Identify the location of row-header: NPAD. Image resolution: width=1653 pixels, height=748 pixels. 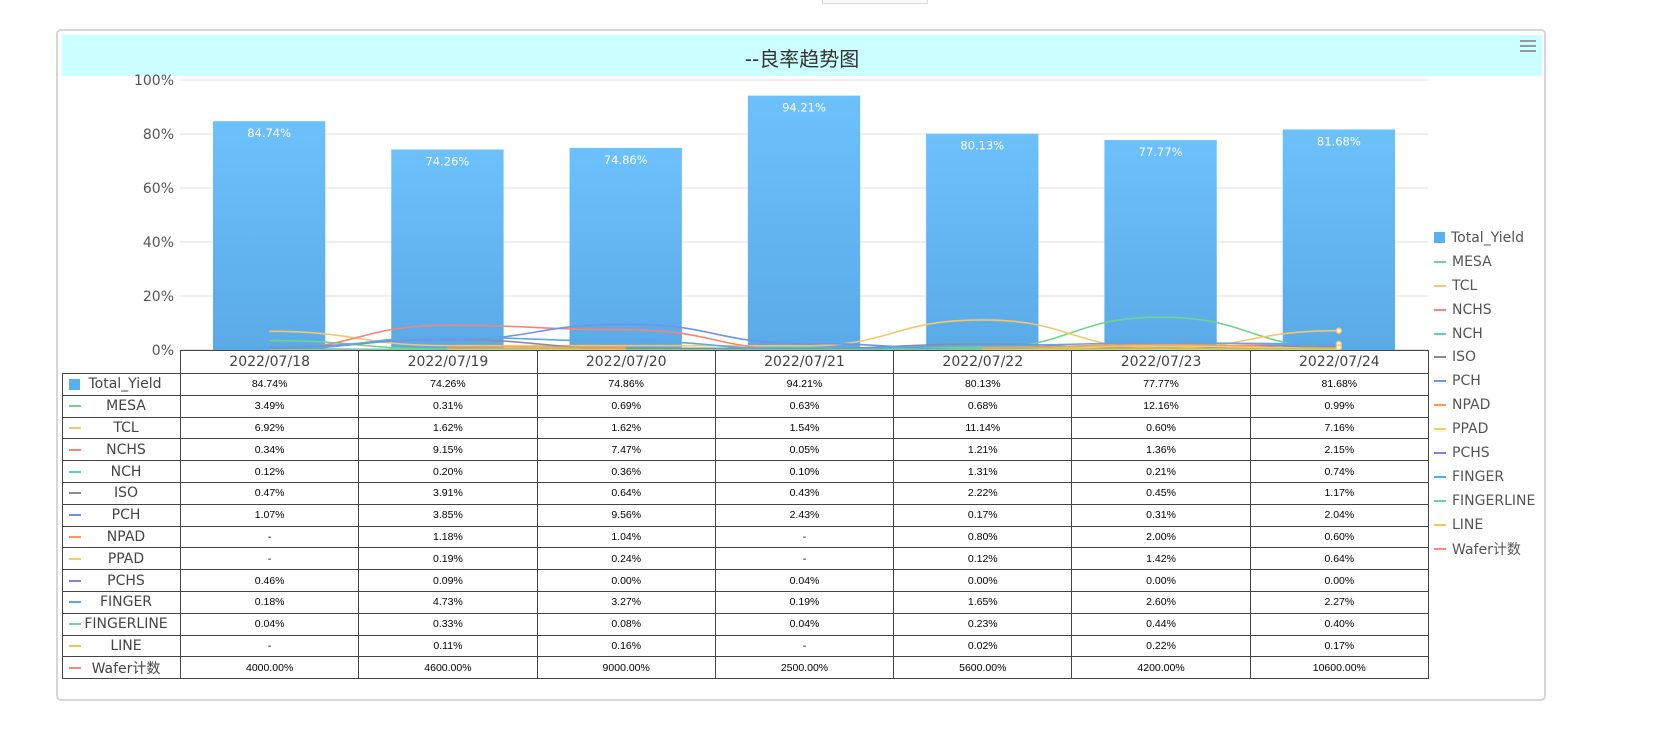
(121, 537).